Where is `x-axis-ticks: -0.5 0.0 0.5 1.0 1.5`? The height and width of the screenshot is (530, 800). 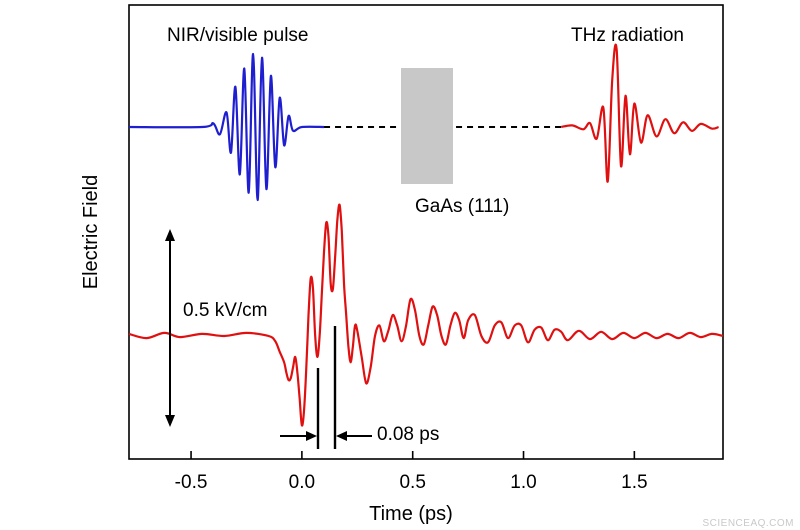
x-axis-ticks: -0.5 0.0 0.5 1.0 1.5 is located at coordinates (411, 472).